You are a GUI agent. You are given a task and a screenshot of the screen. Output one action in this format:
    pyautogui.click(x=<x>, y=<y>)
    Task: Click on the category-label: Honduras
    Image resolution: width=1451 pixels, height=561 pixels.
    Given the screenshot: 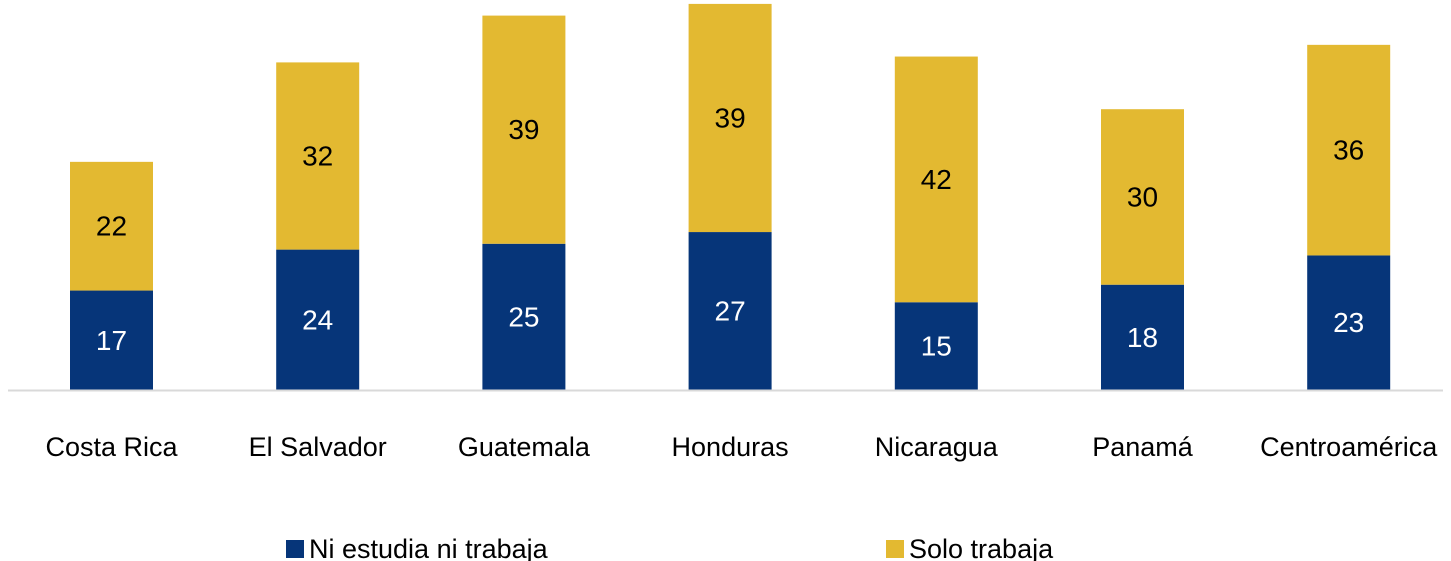 What is the action you would take?
    pyautogui.click(x=730, y=447)
    